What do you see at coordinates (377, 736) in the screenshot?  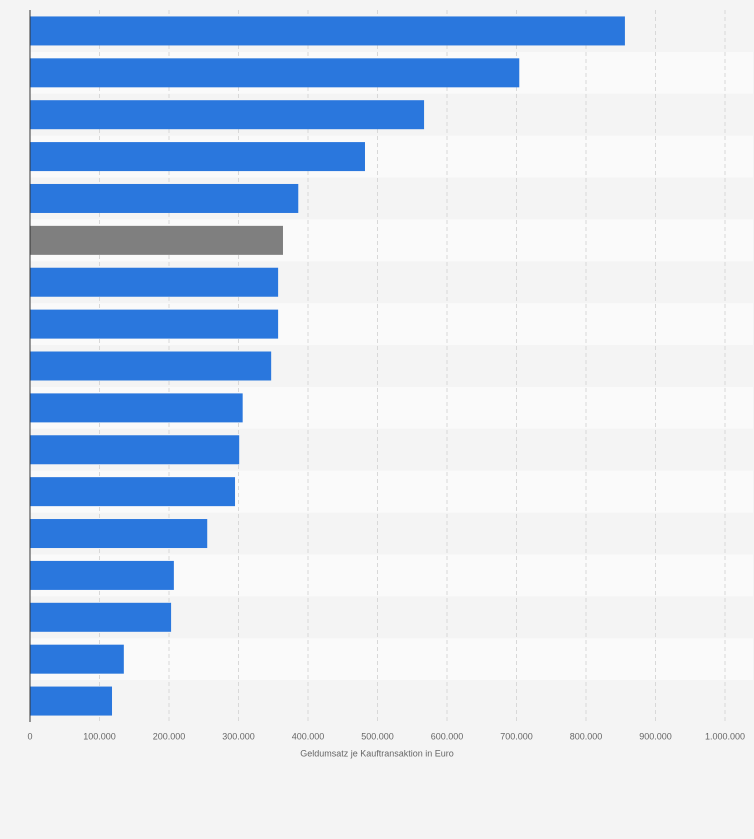 I see `x-tick-label: 500.000` at bounding box center [377, 736].